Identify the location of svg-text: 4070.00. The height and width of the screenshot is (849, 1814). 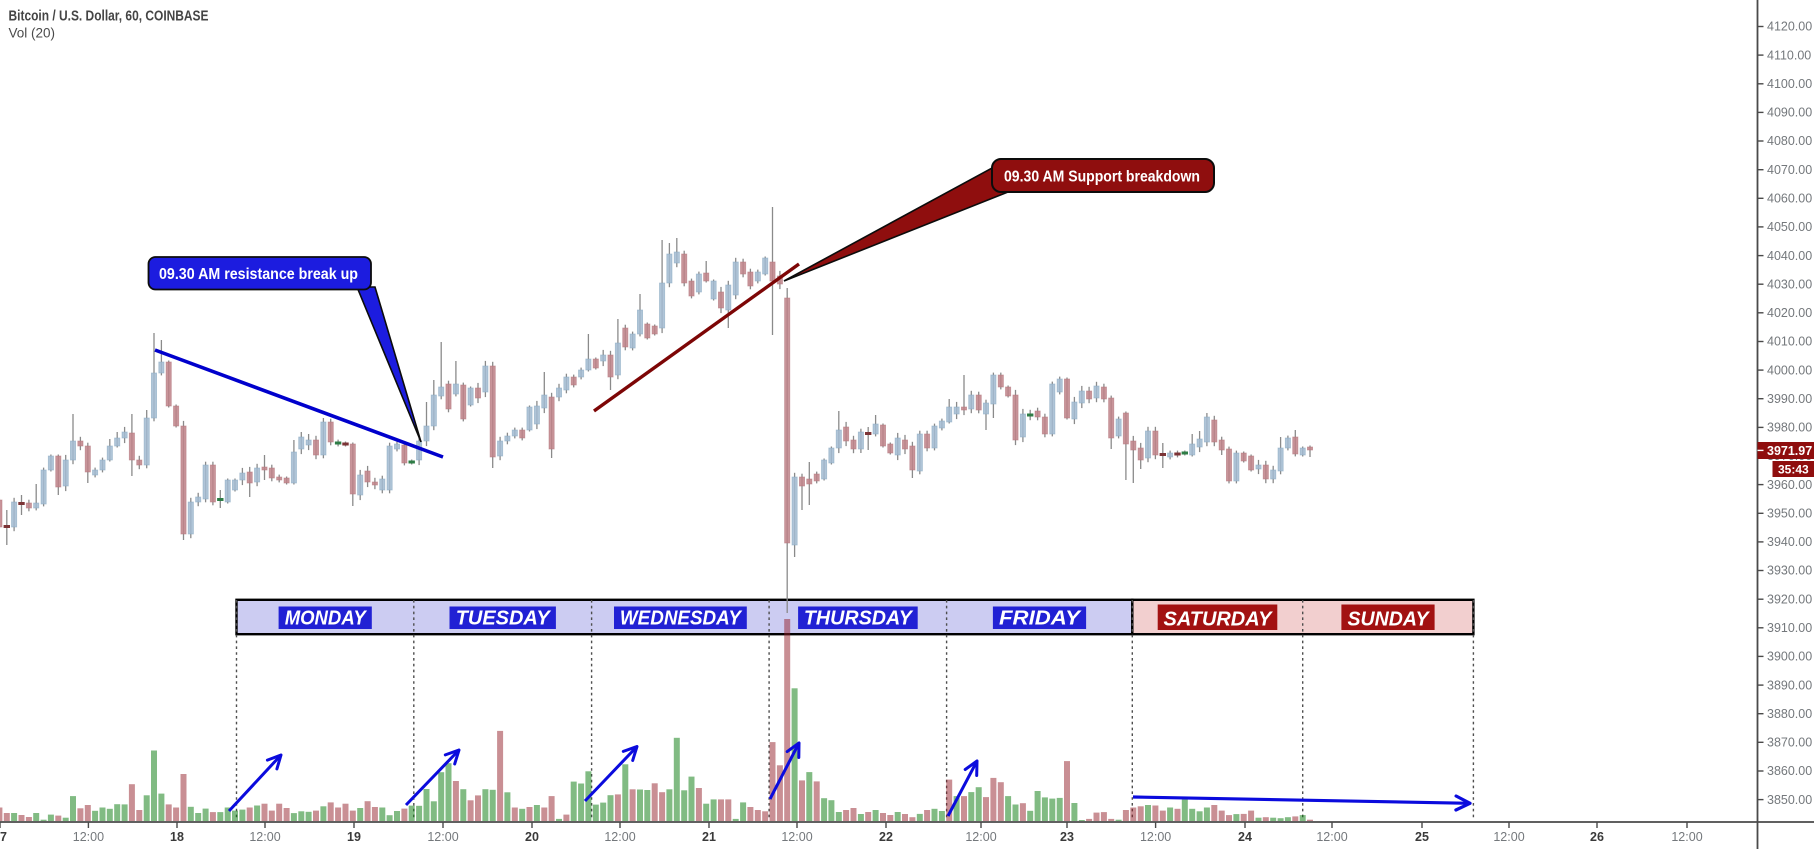
(1789, 170).